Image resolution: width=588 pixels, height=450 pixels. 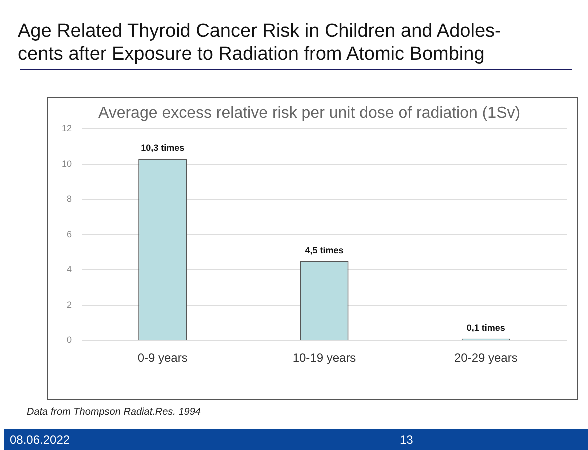 What do you see at coordinates (309, 113) in the screenshot?
I see `chart-subtitle: Average excess relative risk per unit dose of radiation (1Sv)` at bounding box center [309, 113].